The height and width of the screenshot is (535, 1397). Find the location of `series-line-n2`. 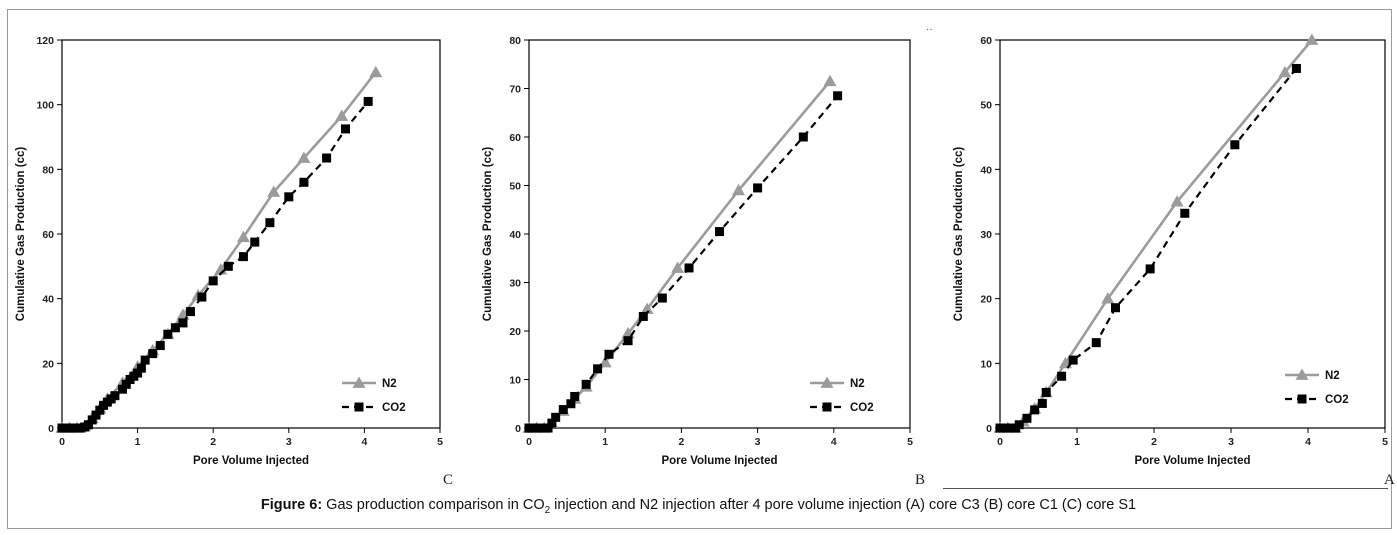

series-line-n2 is located at coordinates (680, 255).